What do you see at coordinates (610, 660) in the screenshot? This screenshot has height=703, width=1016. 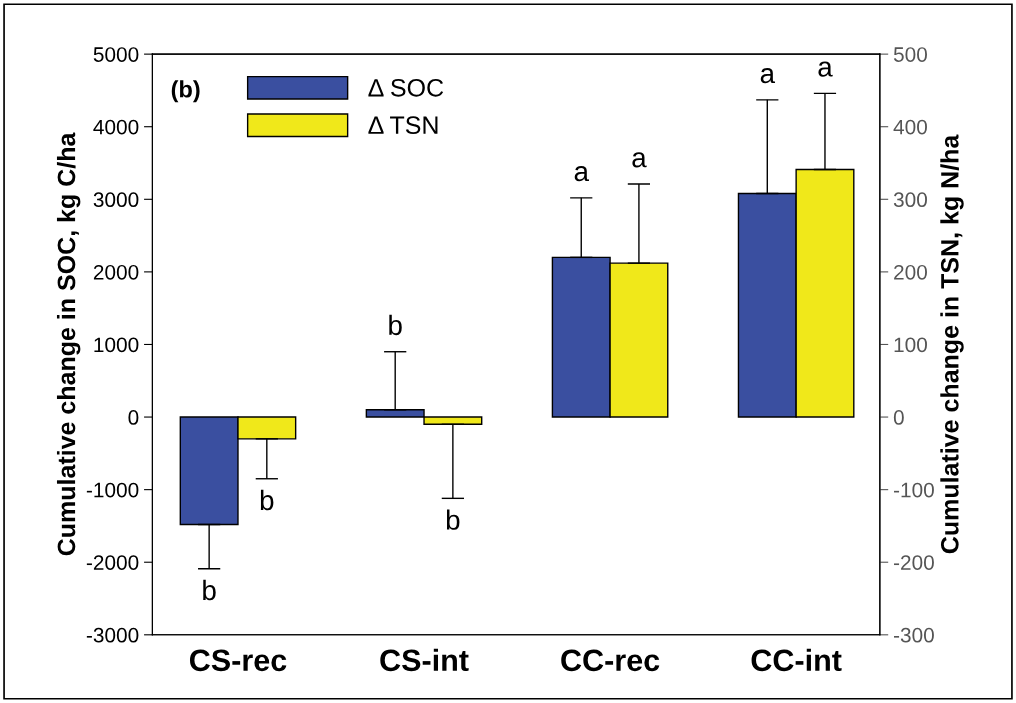 I see `x-tick-label: CC-rec` at bounding box center [610, 660].